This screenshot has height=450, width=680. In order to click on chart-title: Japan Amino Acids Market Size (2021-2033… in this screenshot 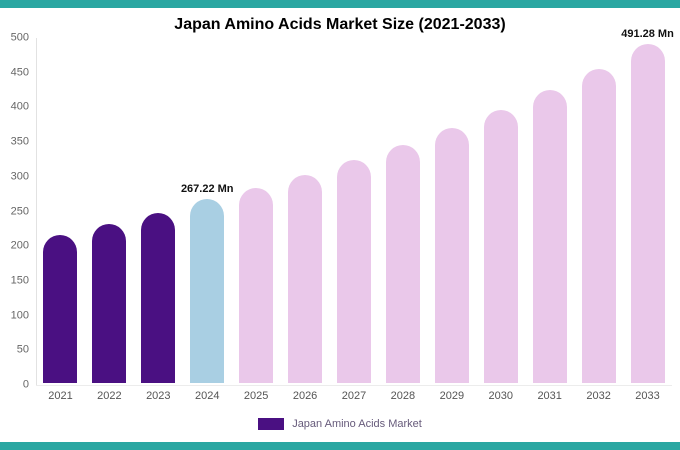, I will do `click(340, 24)`.